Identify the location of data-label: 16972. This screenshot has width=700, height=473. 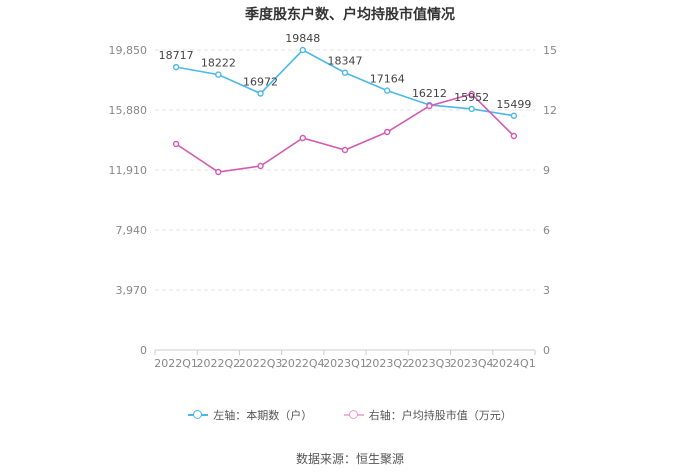
(260, 81).